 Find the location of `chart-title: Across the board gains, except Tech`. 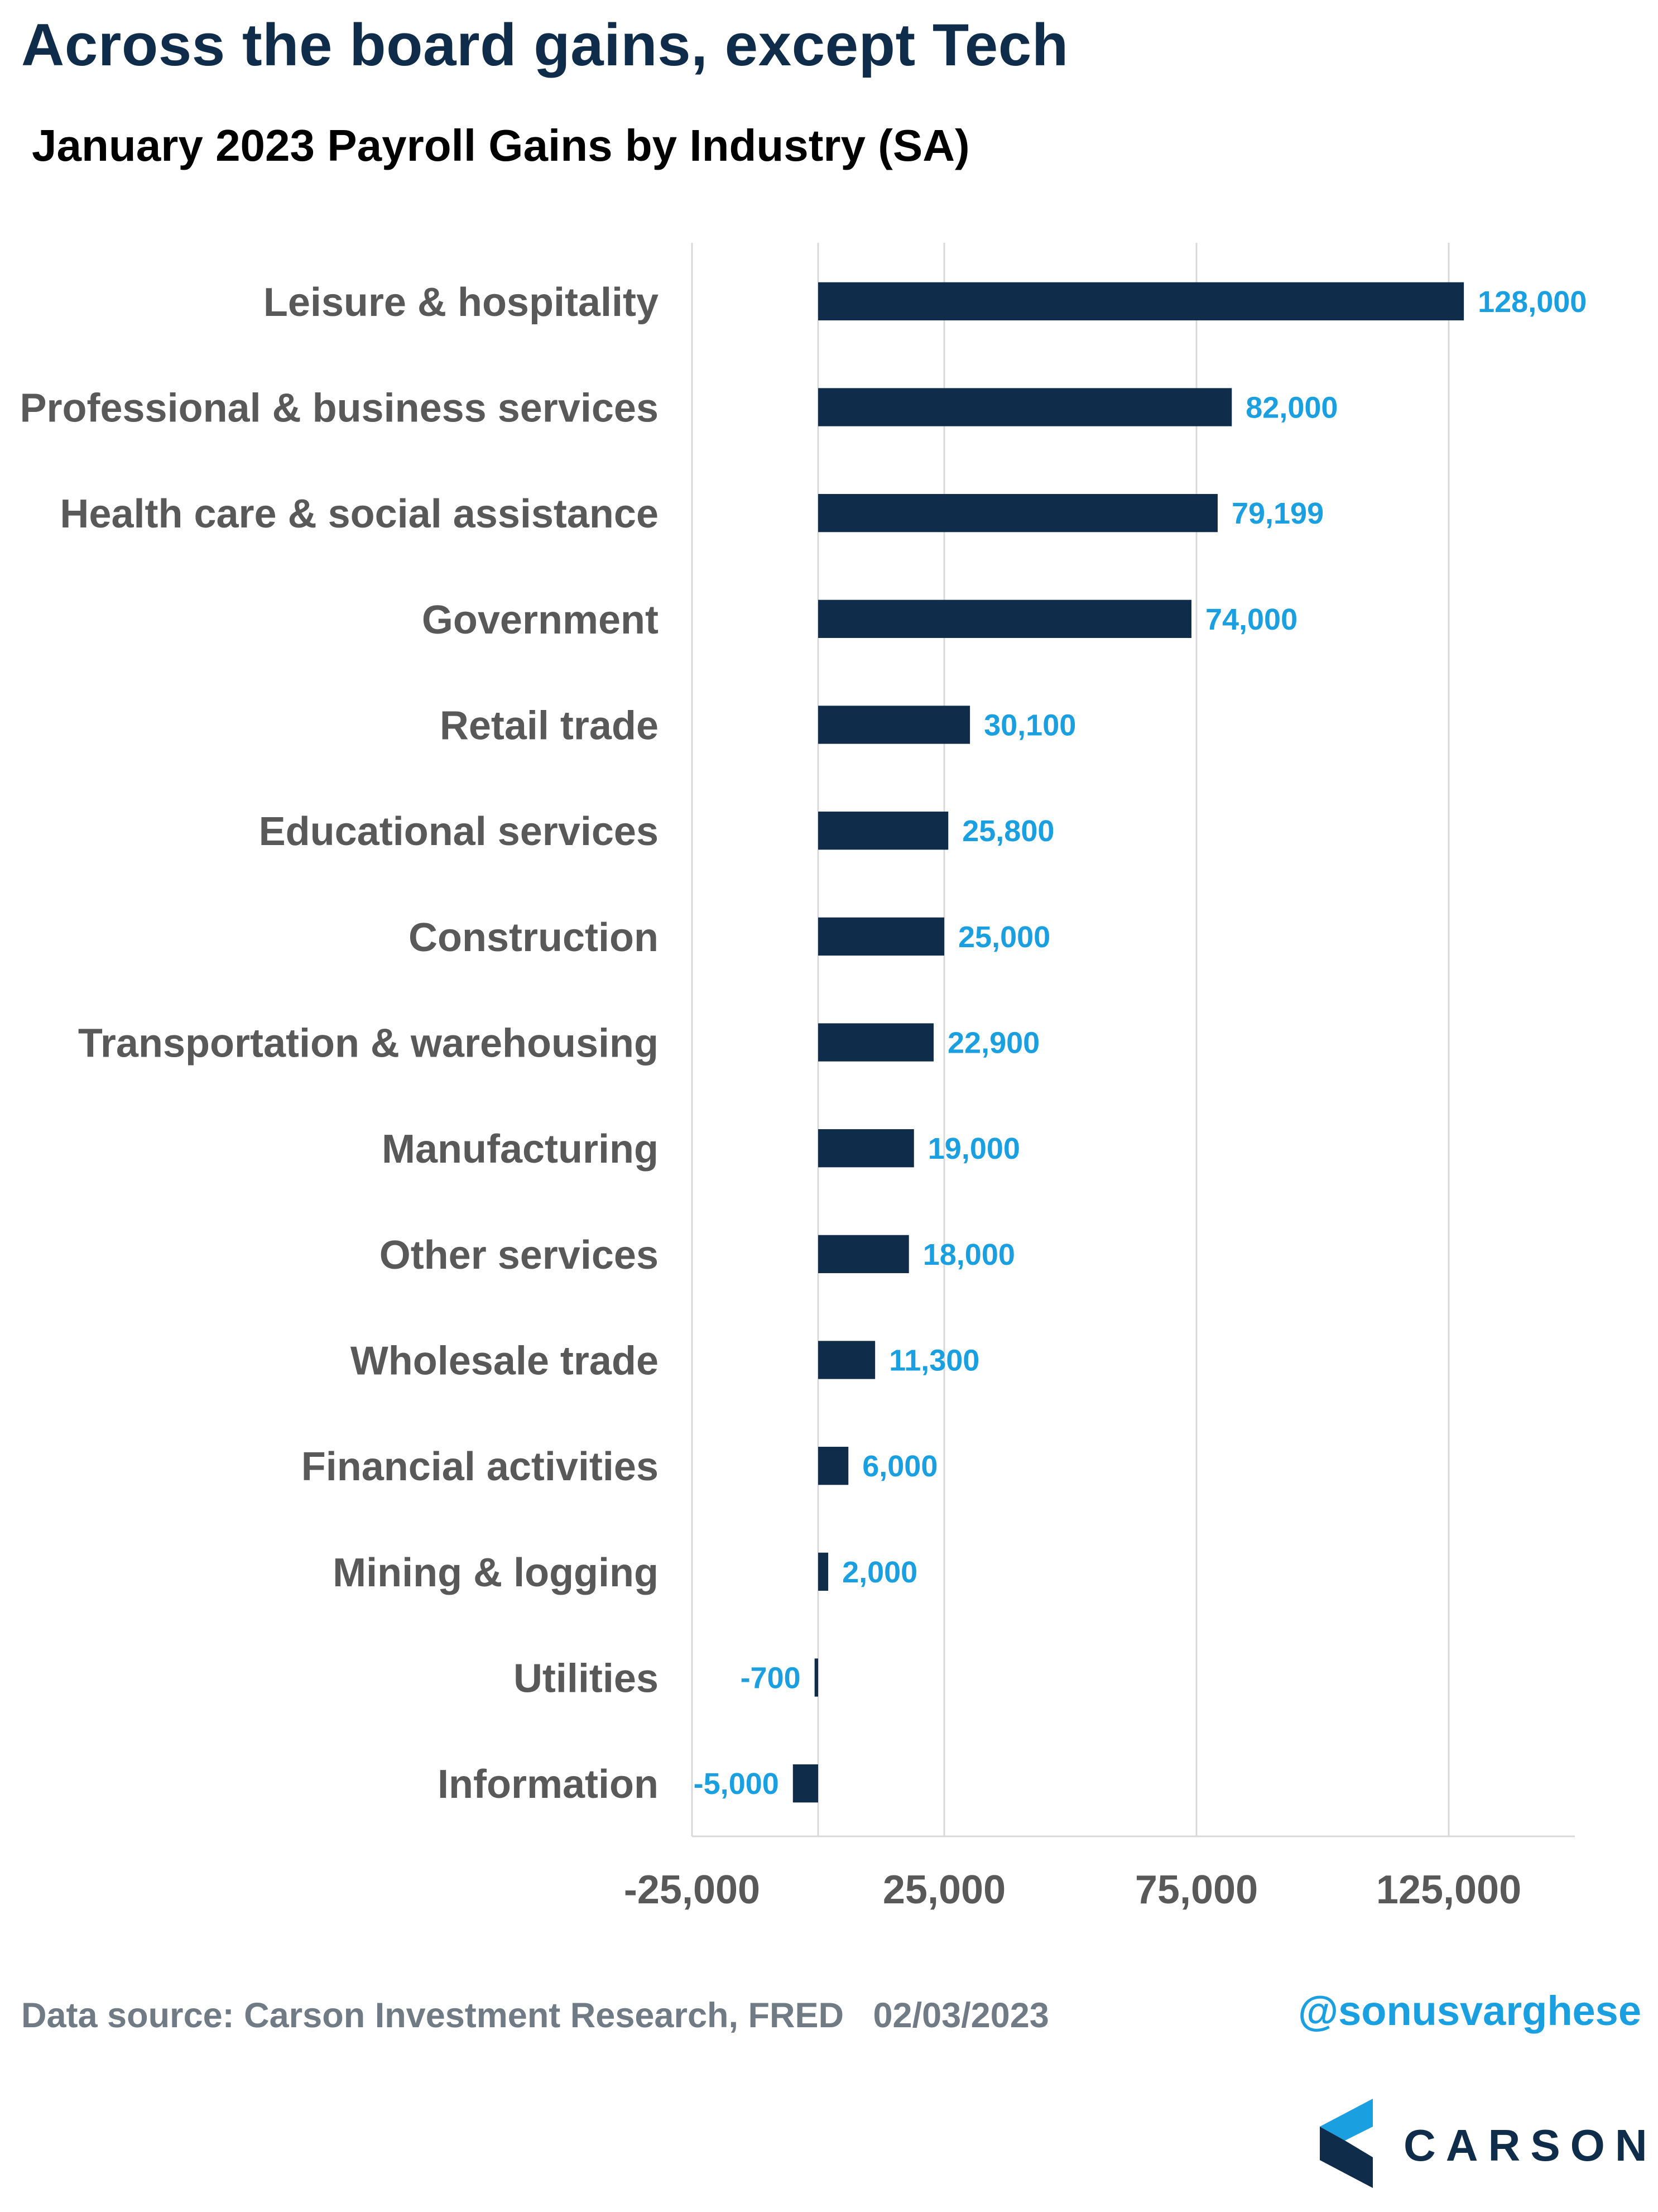

chart-title: Across the board gains, except Tech is located at coordinates (545, 45).